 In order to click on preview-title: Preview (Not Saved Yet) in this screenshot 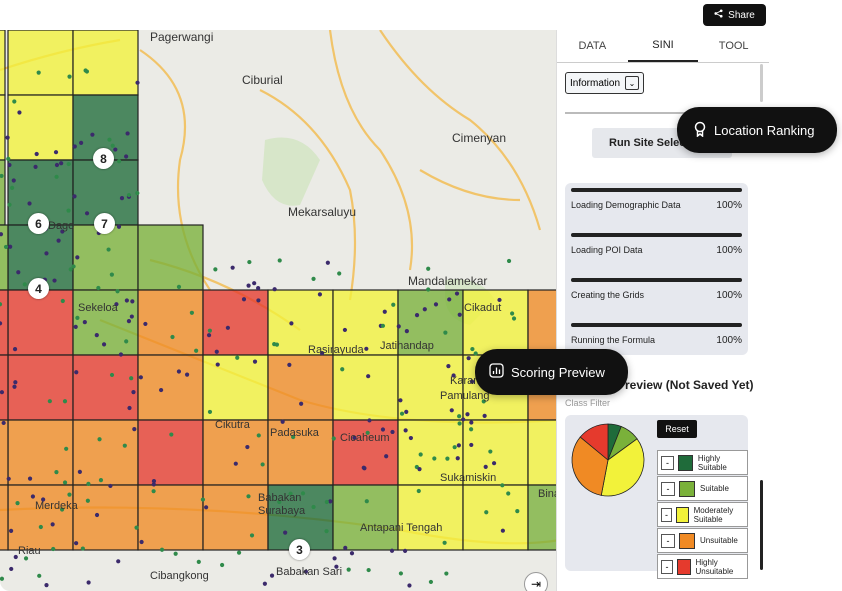, I will do `click(685, 385)`.